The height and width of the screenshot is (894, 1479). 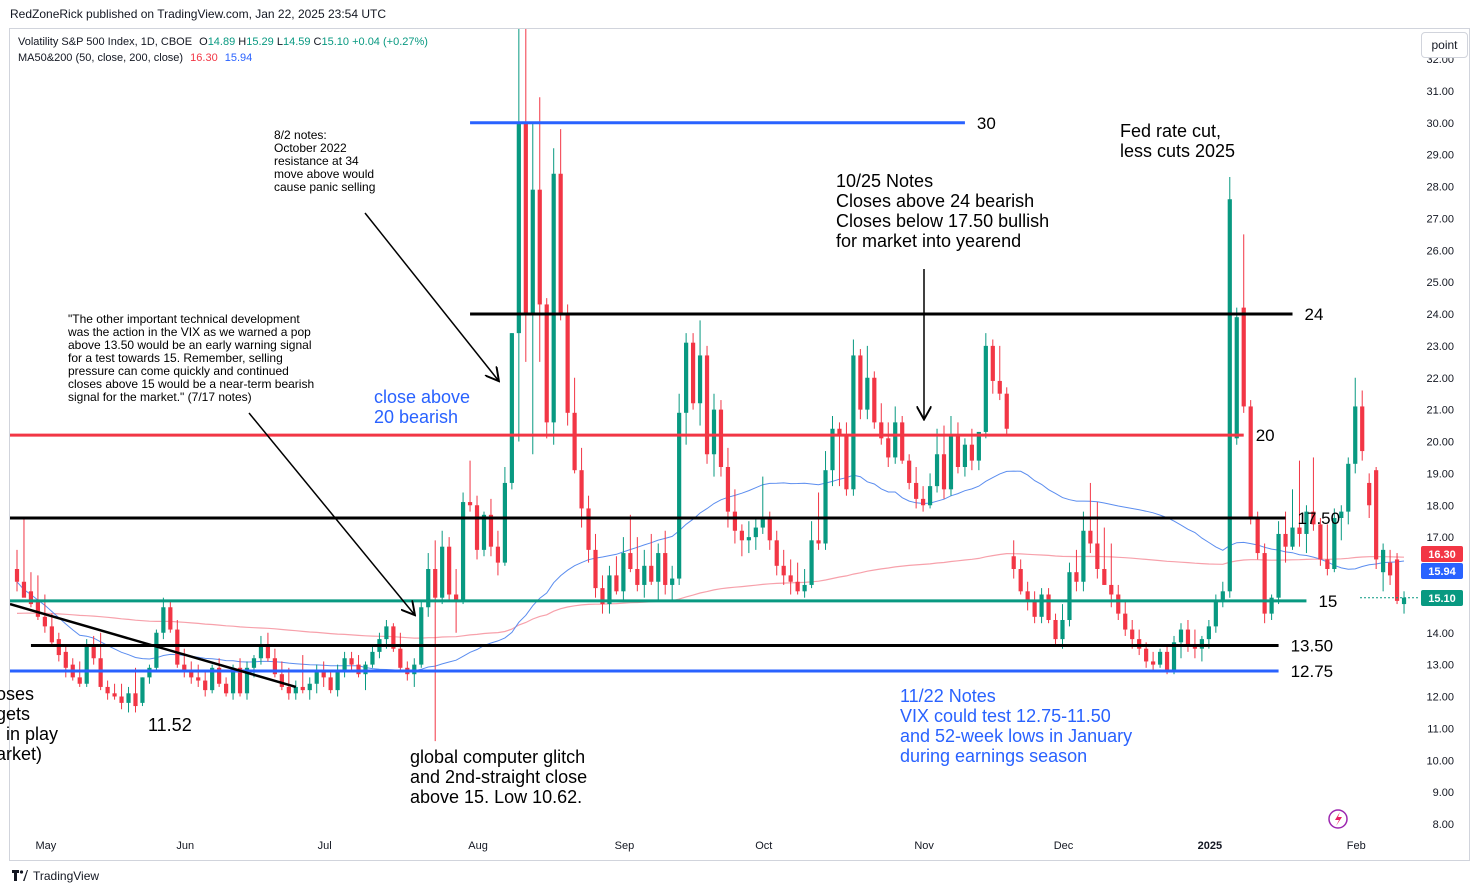 I want to click on y-tick-label: 11.00, so click(x=1440, y=729).